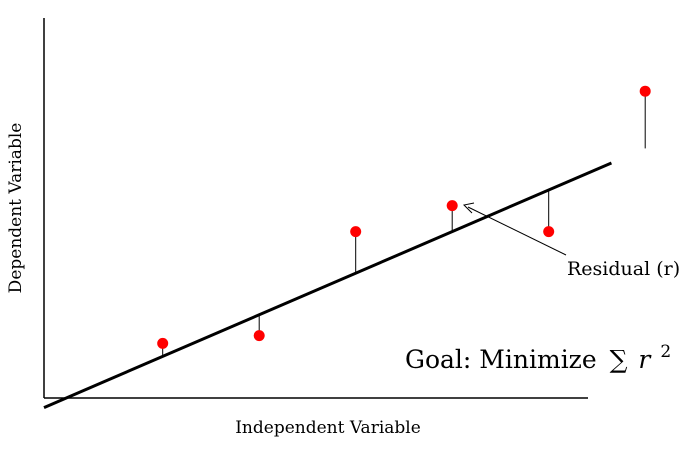  Describe the element at coordinates (328, 428) in the screenshot. I see `x-axis-label: Independent Variable` at that location.